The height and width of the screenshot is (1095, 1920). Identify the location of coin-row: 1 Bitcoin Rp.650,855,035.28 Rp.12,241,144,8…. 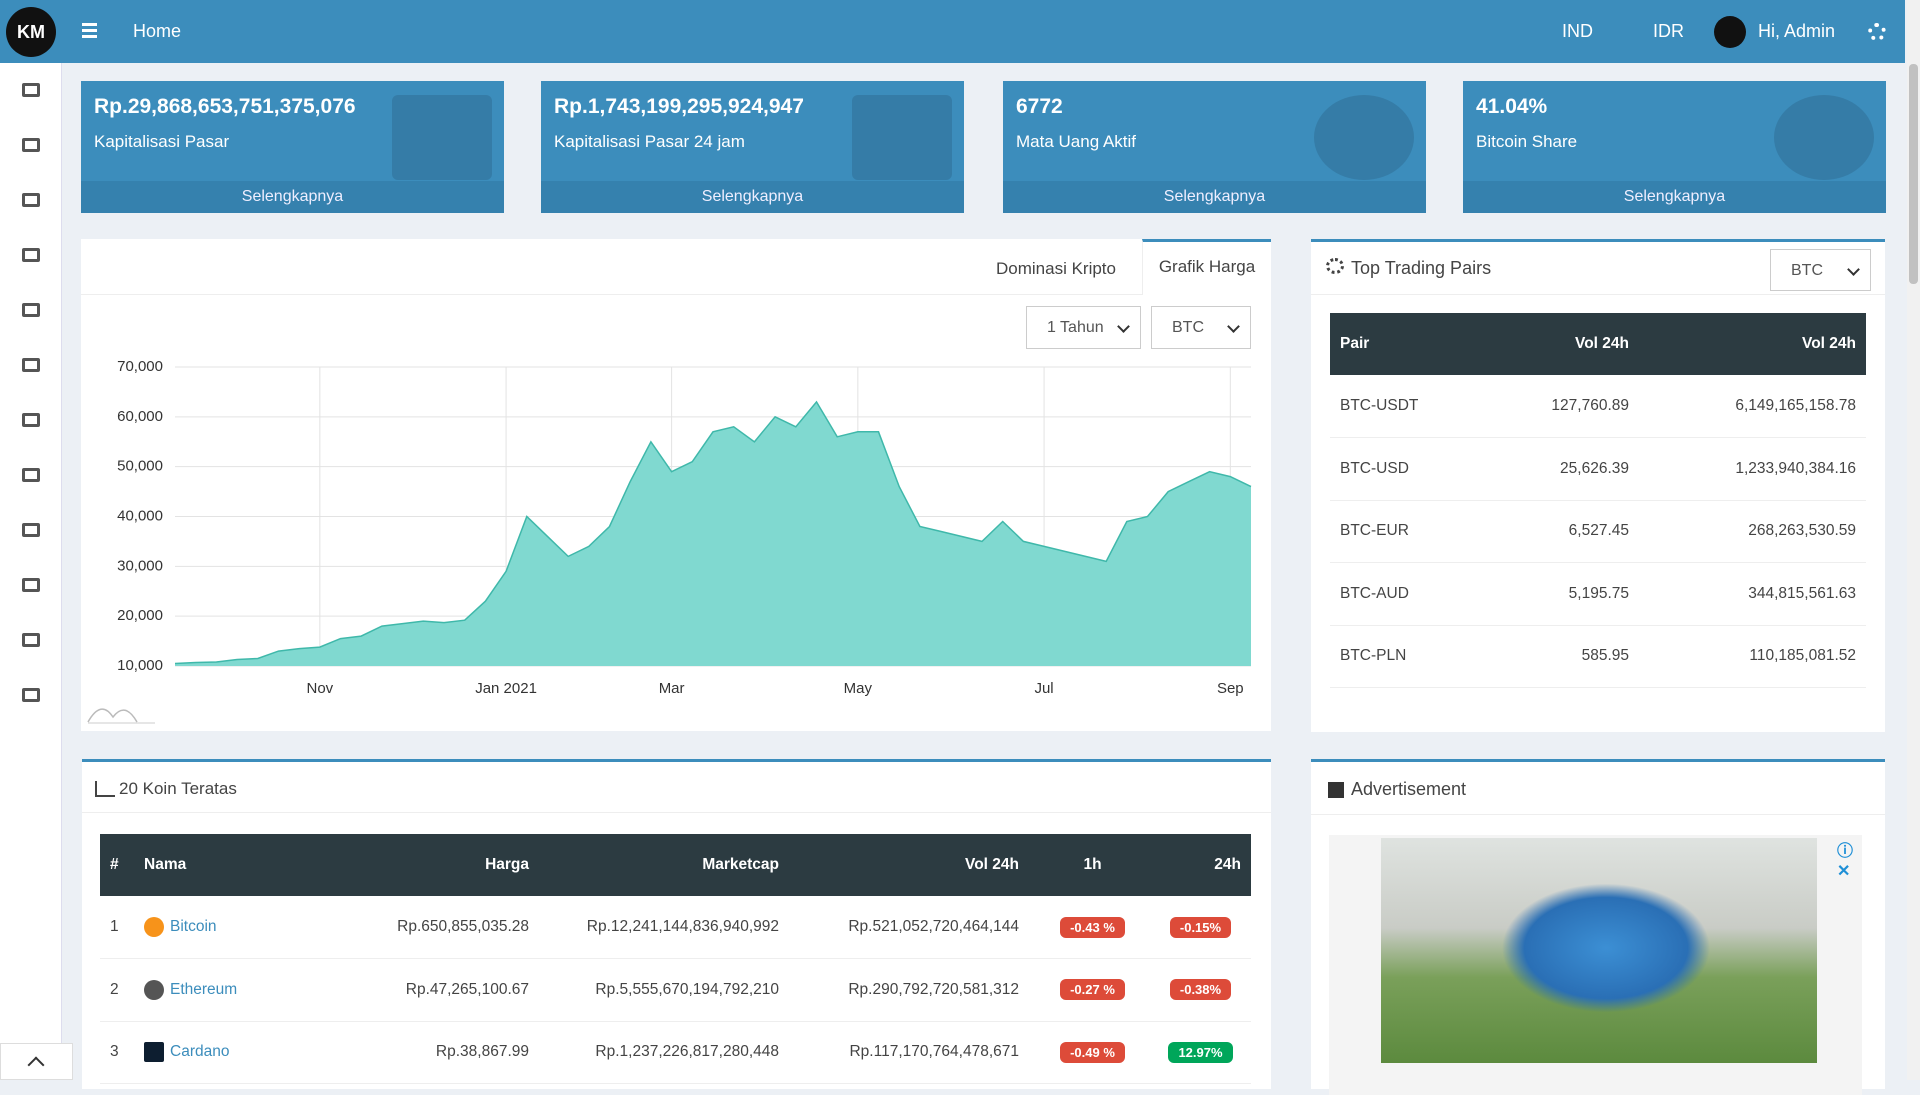
(675, 927).